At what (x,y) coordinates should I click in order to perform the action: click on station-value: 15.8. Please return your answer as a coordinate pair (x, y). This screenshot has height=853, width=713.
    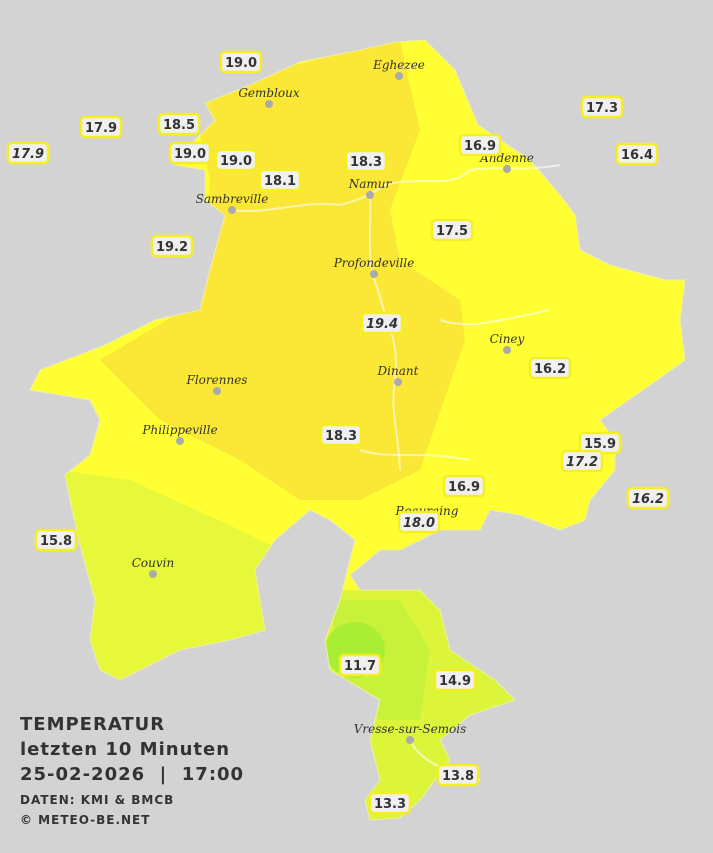
    Looking at the image, I should click on (56, 541).